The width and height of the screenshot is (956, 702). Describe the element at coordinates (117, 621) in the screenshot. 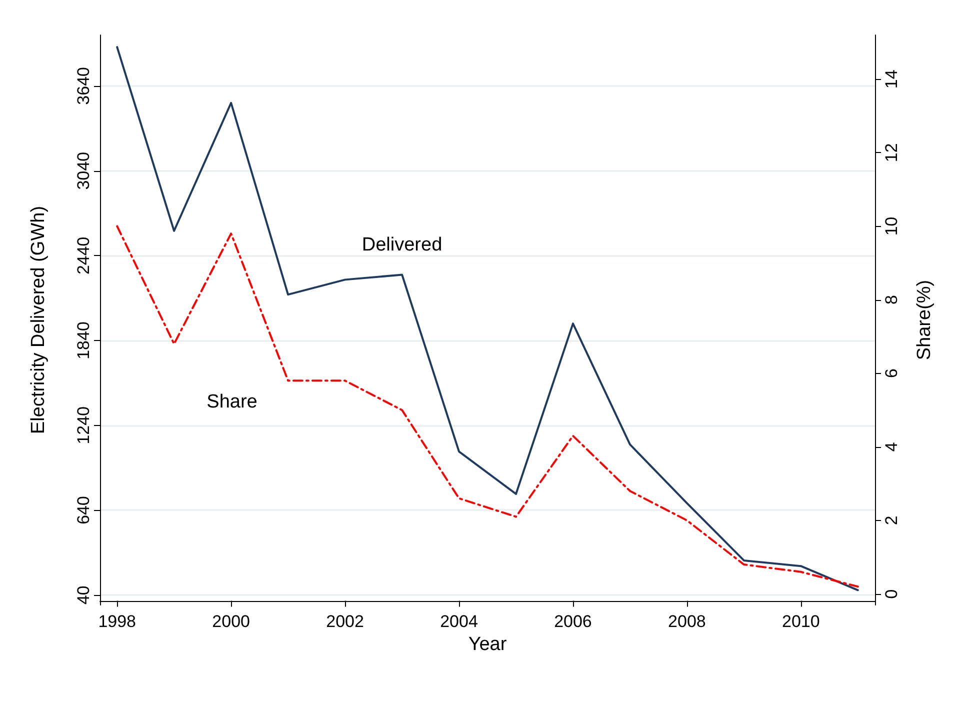

I see `x-tick-label: 1998` at that location.